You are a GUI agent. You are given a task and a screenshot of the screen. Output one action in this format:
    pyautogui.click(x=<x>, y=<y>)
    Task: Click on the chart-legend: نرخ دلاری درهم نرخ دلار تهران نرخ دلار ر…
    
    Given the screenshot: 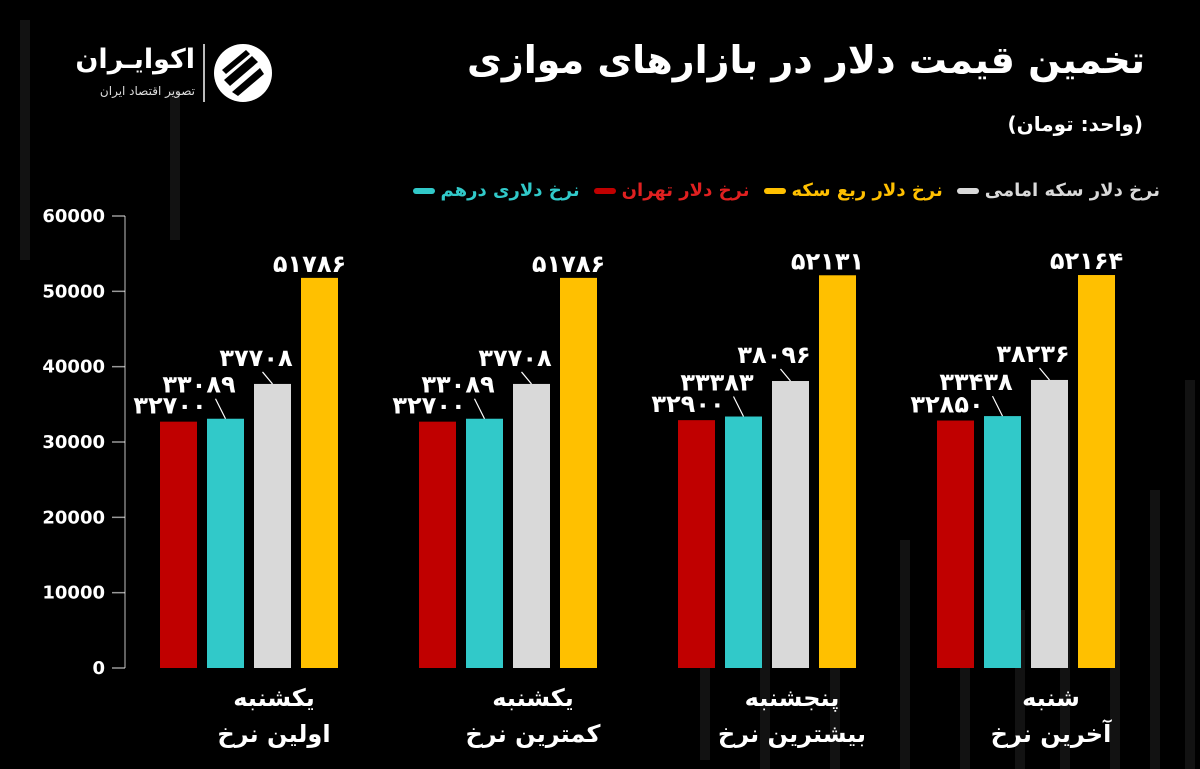 What is the action you would take?
    pyautogui.click(x=786, y=190)
    